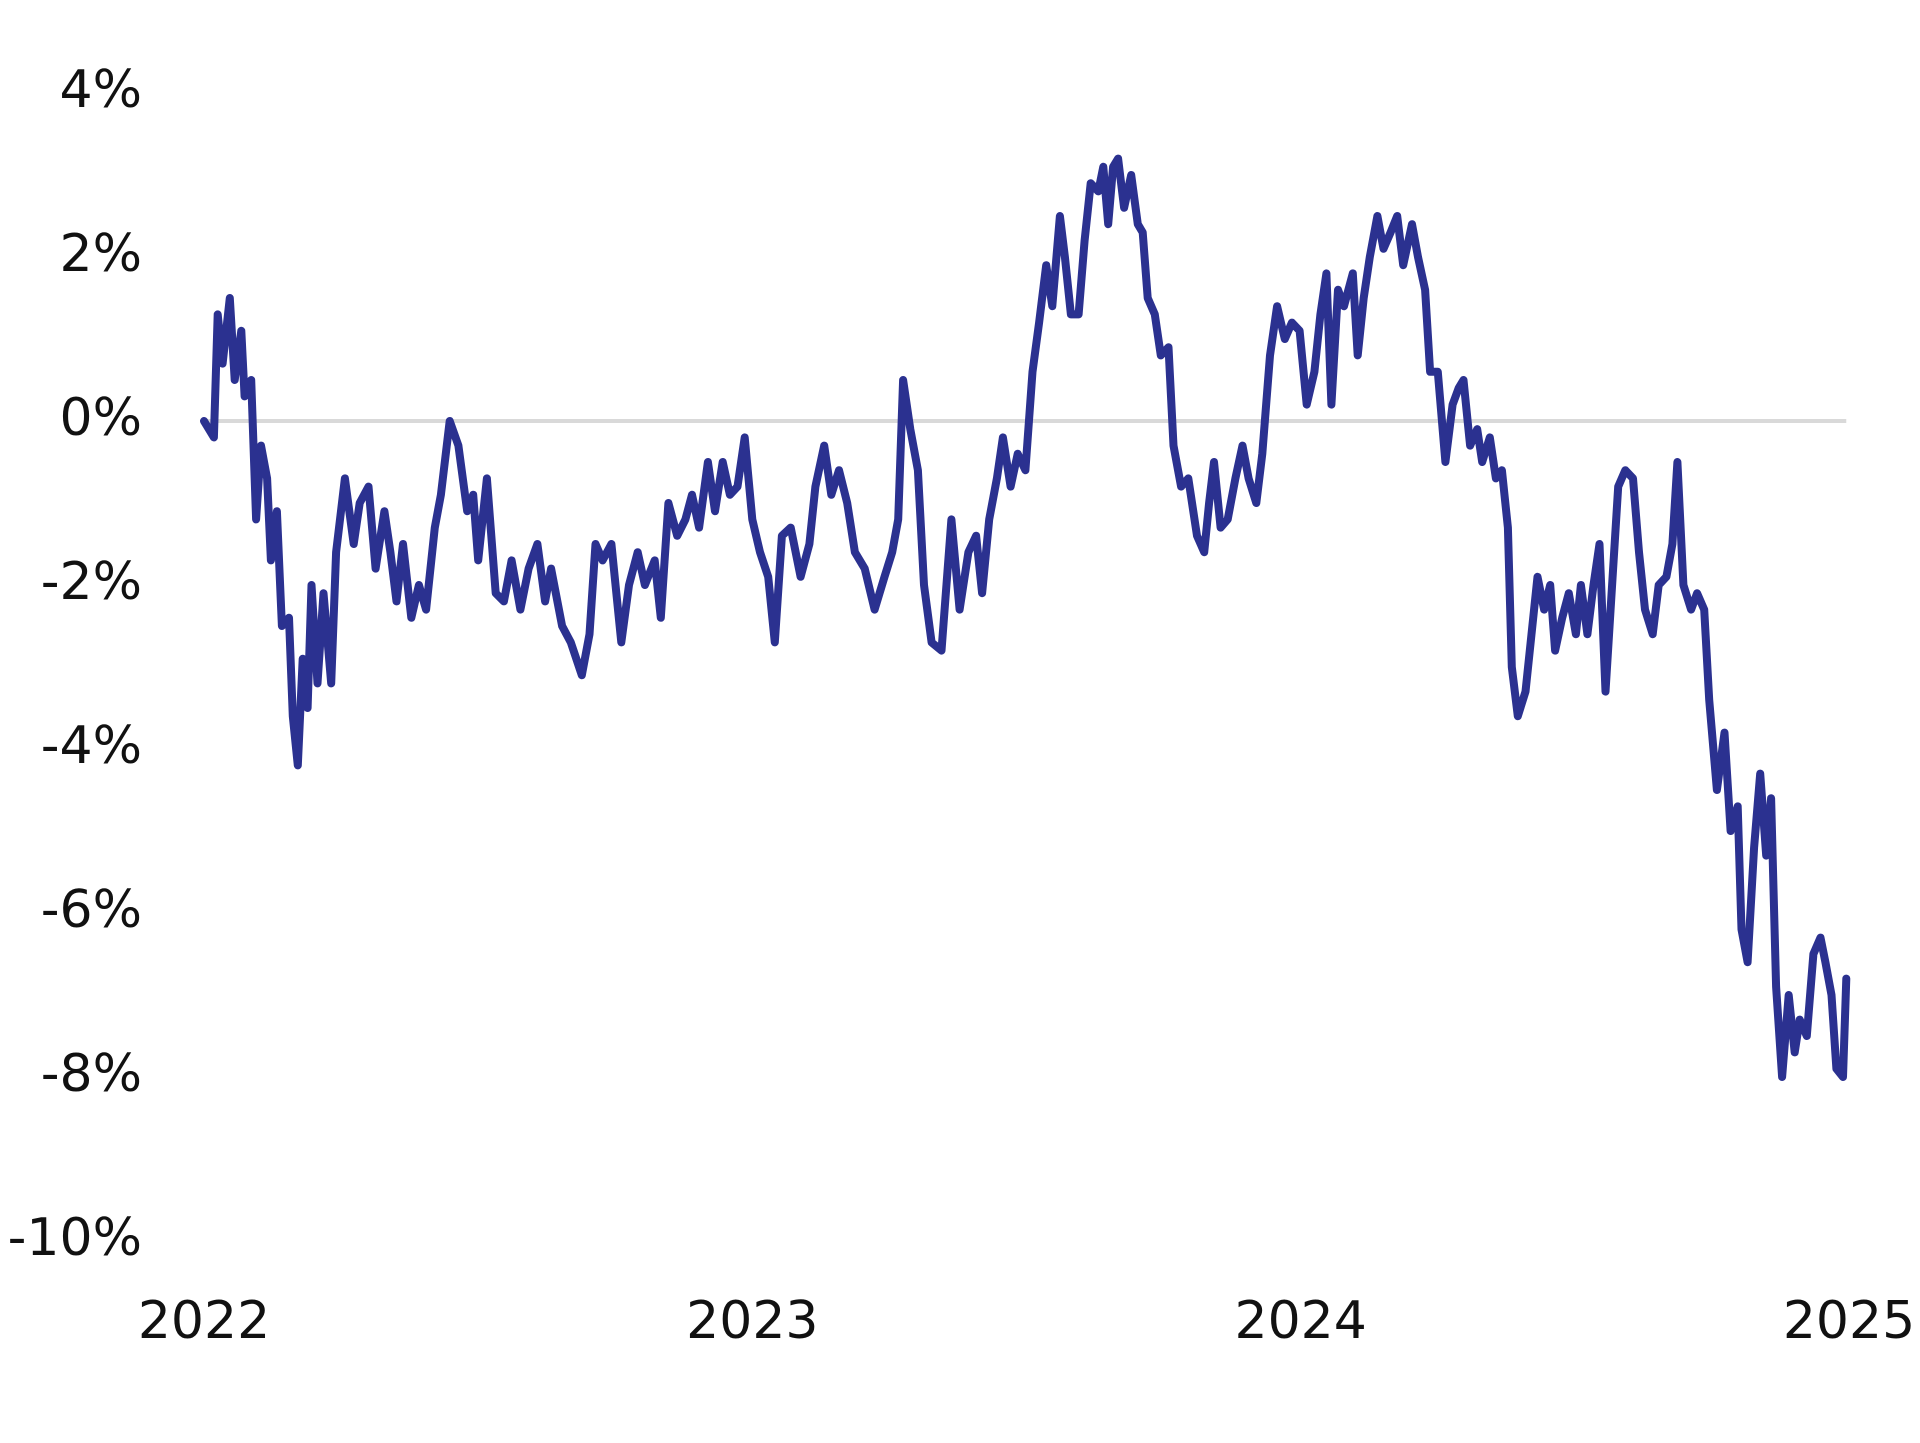 Image resolution: width=1920 pixels, height=1443 pixels. What do you see at coordinates (101, 418) in the screenshot?
I see `y-tick-label: 0%` at bounding box center [101, 418].